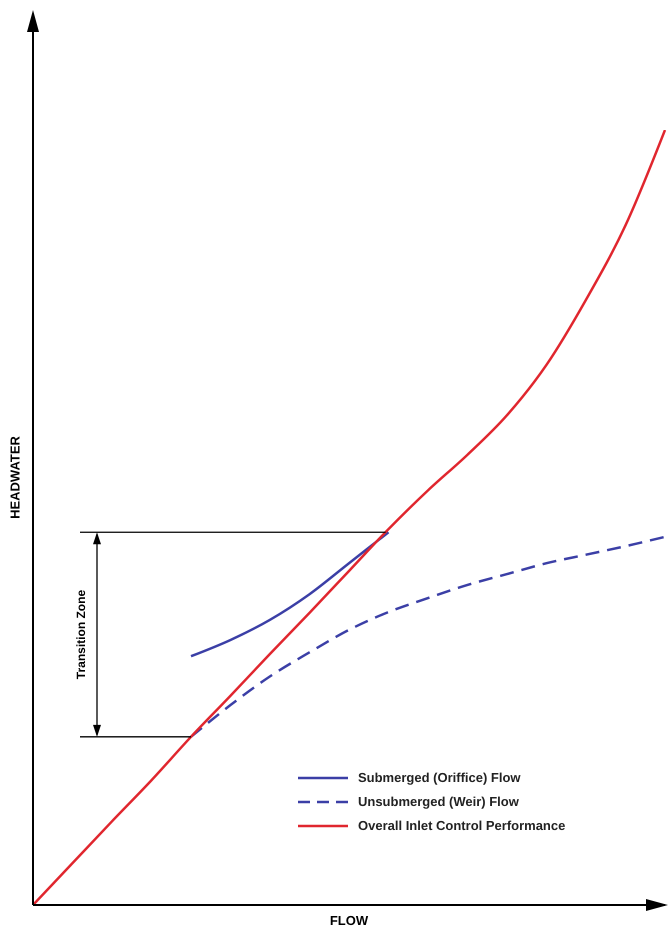  Describe the element at coordinates (81, 635) in the screenshot. I see `annotation: Transition Zone` at that location.